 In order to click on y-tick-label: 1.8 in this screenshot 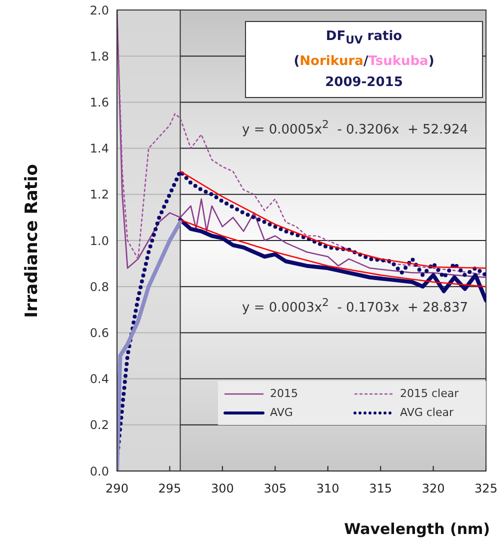, I will do `click(99, 56)`.